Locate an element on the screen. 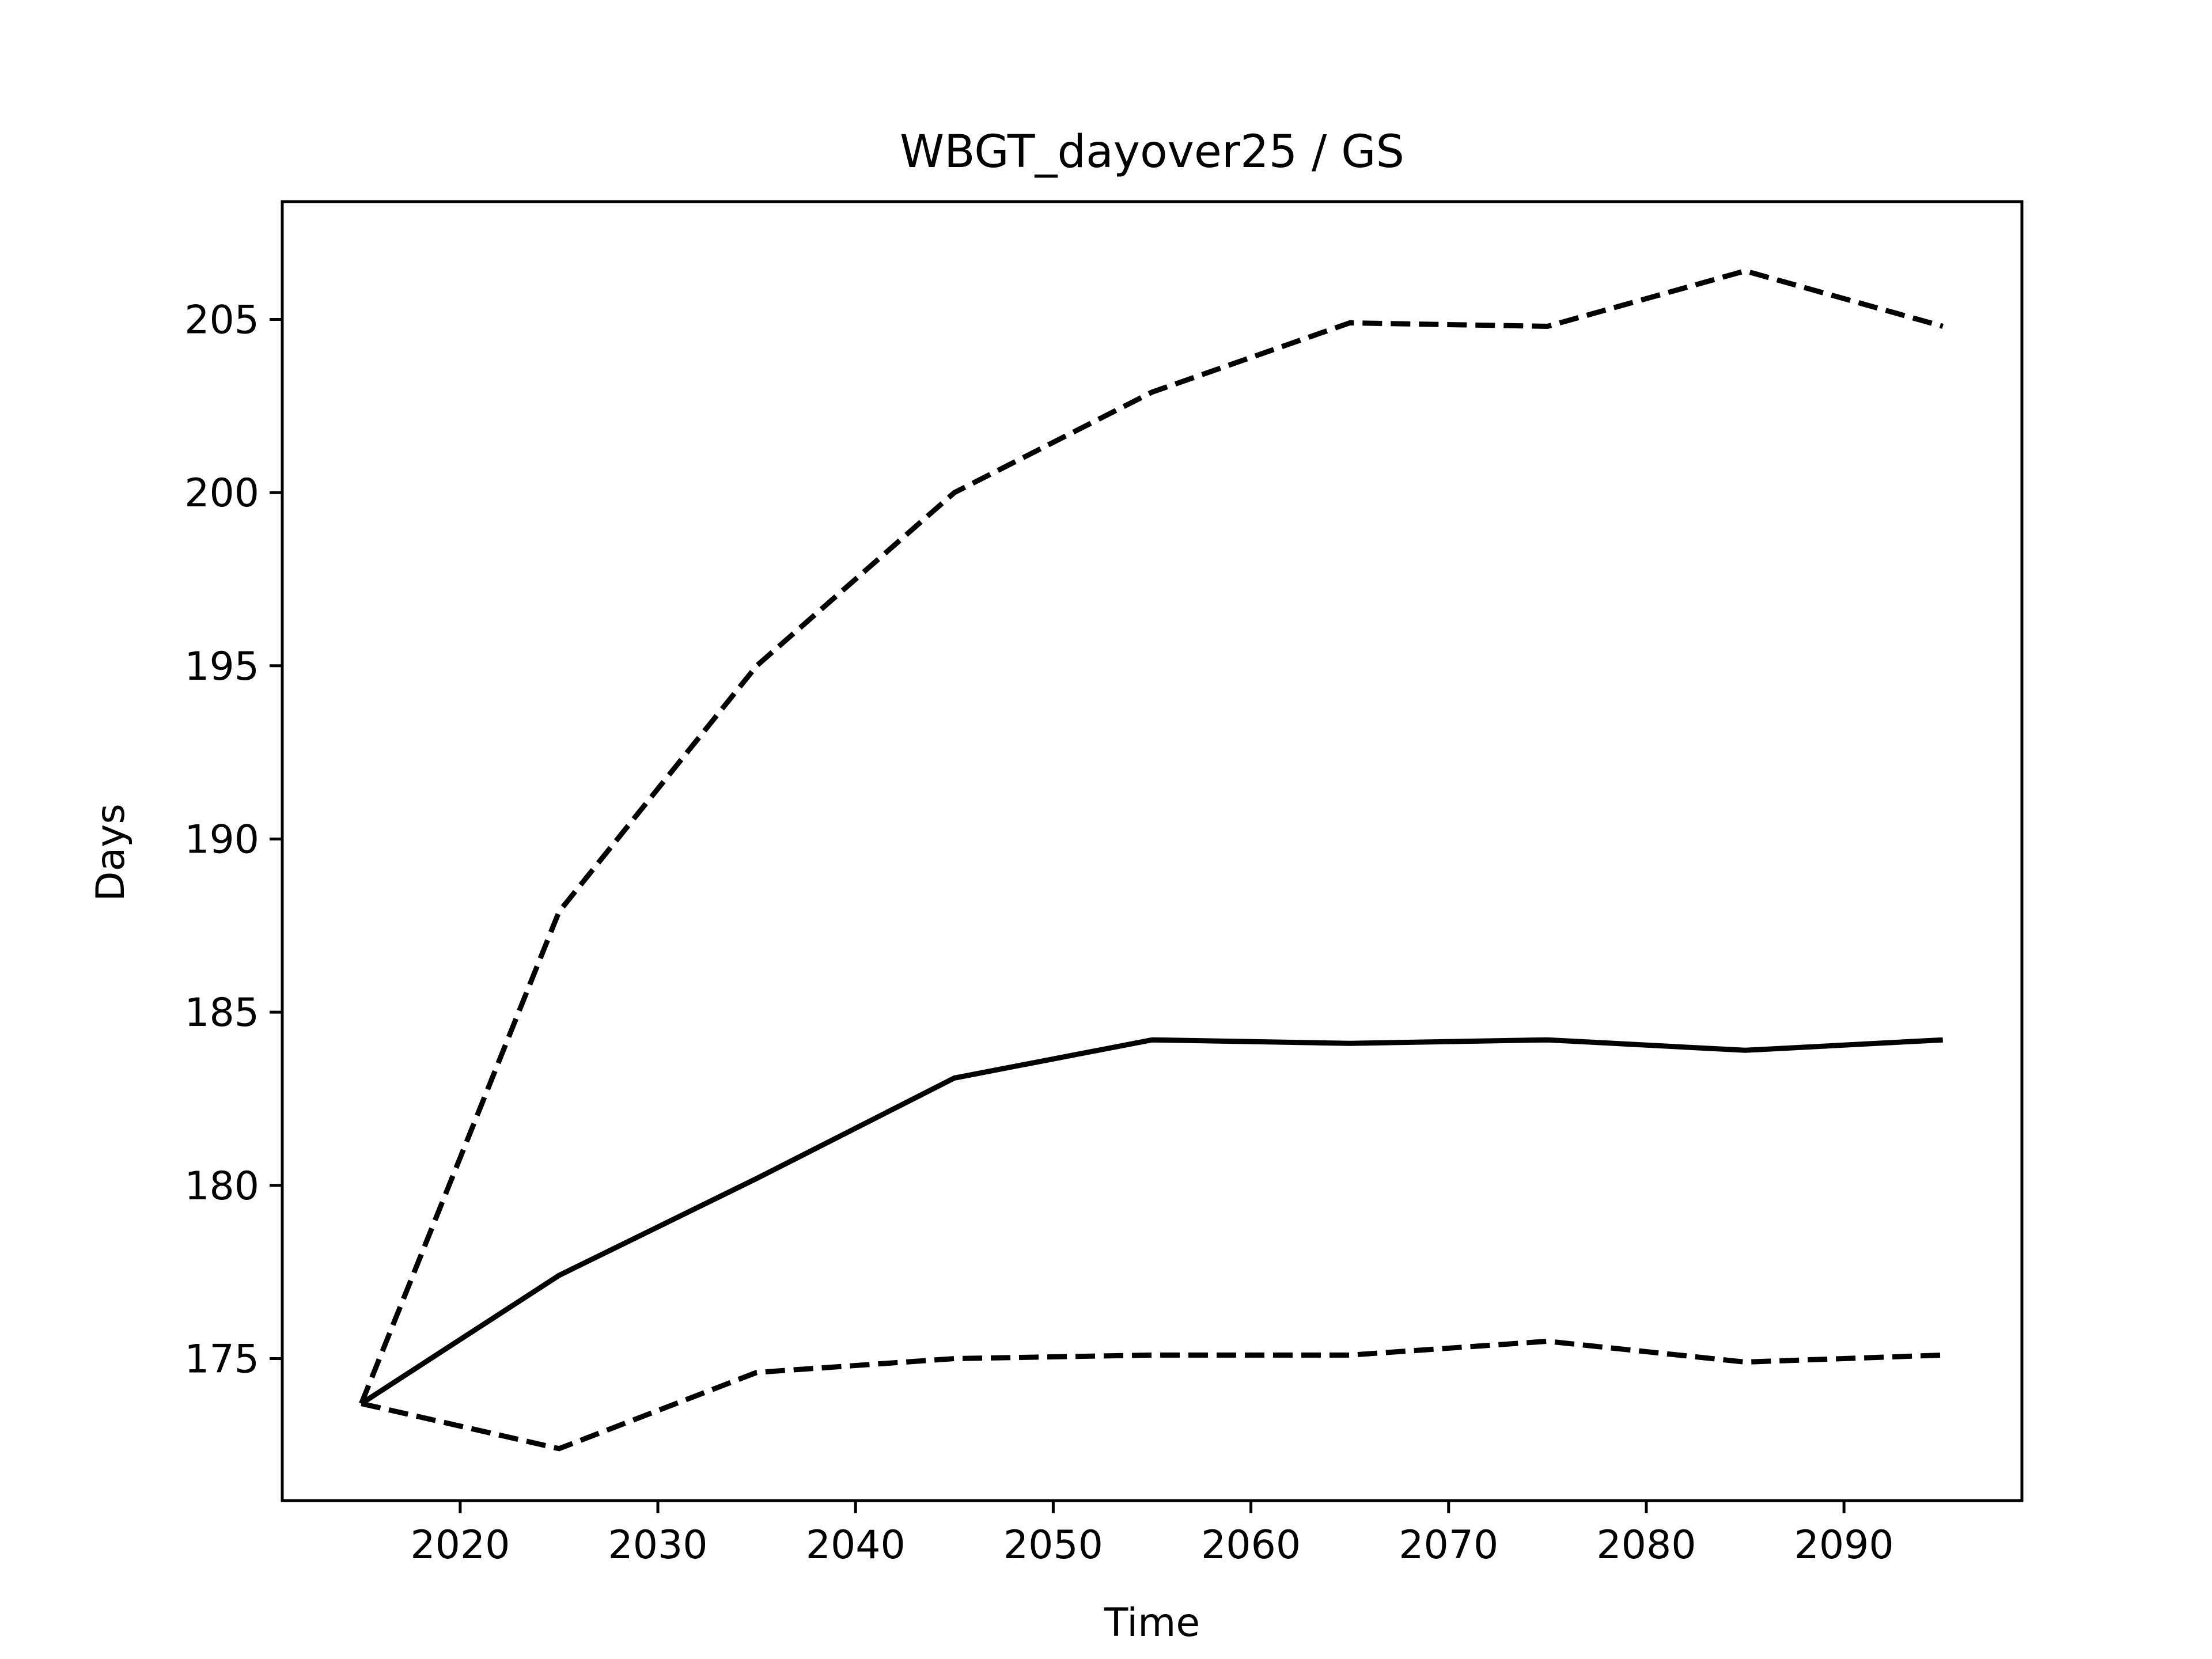  y-axis-label: Days is located at coordinates (111, 853).